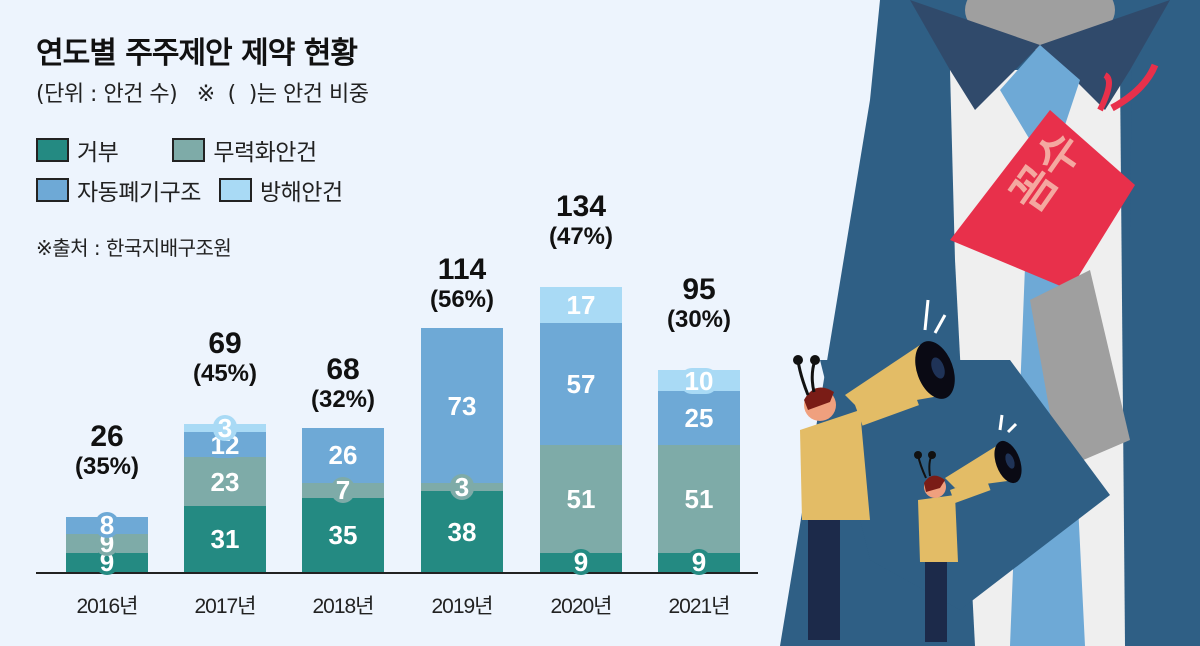 The image size is (1200, 646). I want to click on bar-segment: 7, so click(343, 490).